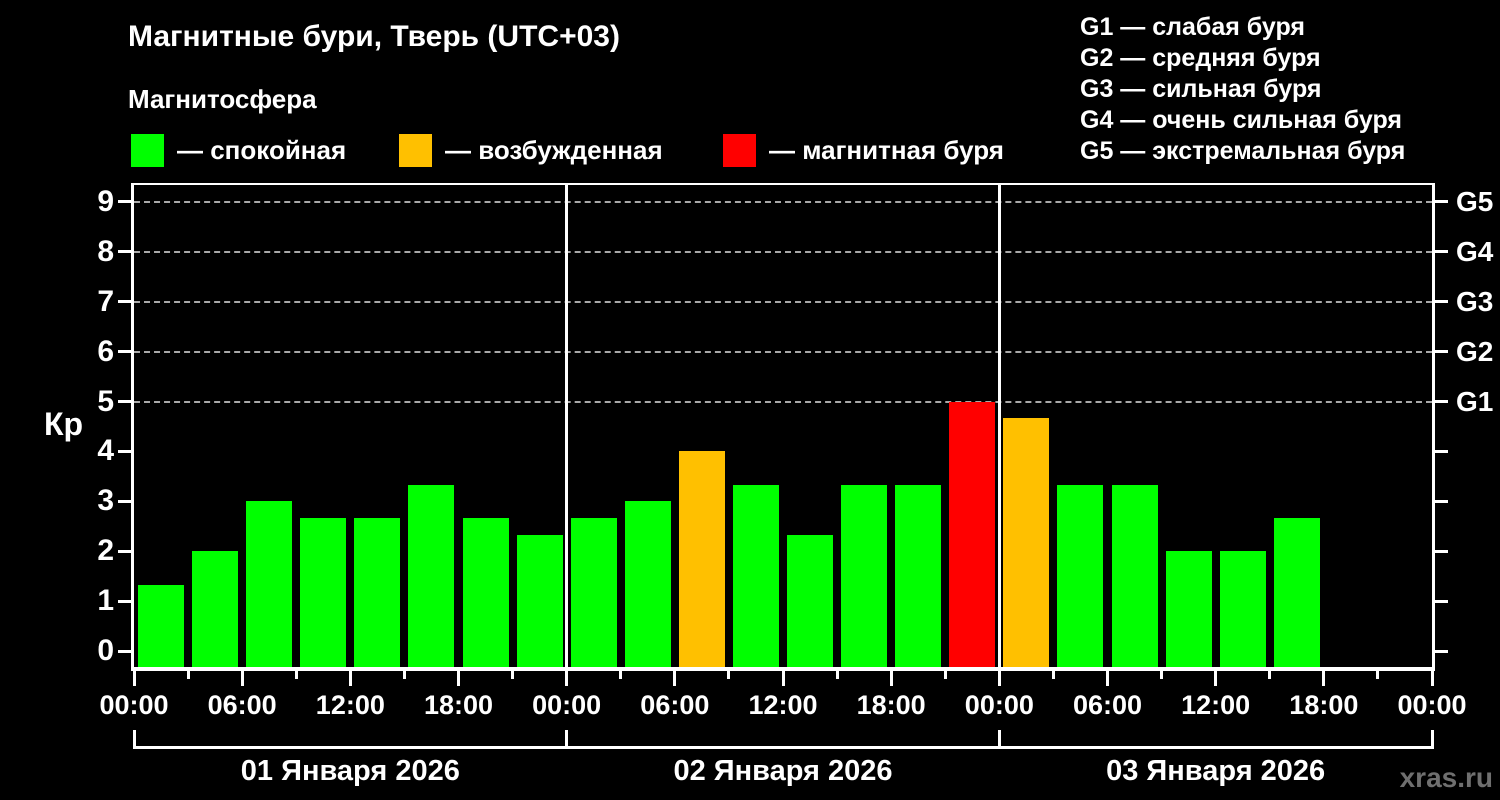 This screenshot has height=800, width=1500. Describe the element at coordinates (147, 150) in the screenshot. I see `calm-swatch-icon` at that location.